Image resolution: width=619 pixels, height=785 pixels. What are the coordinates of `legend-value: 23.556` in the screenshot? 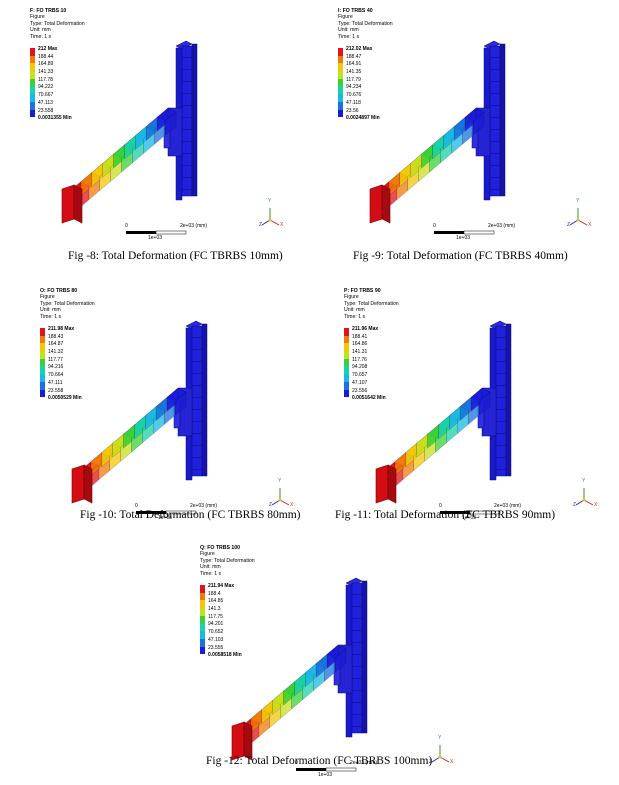 It's located at (360, 390).